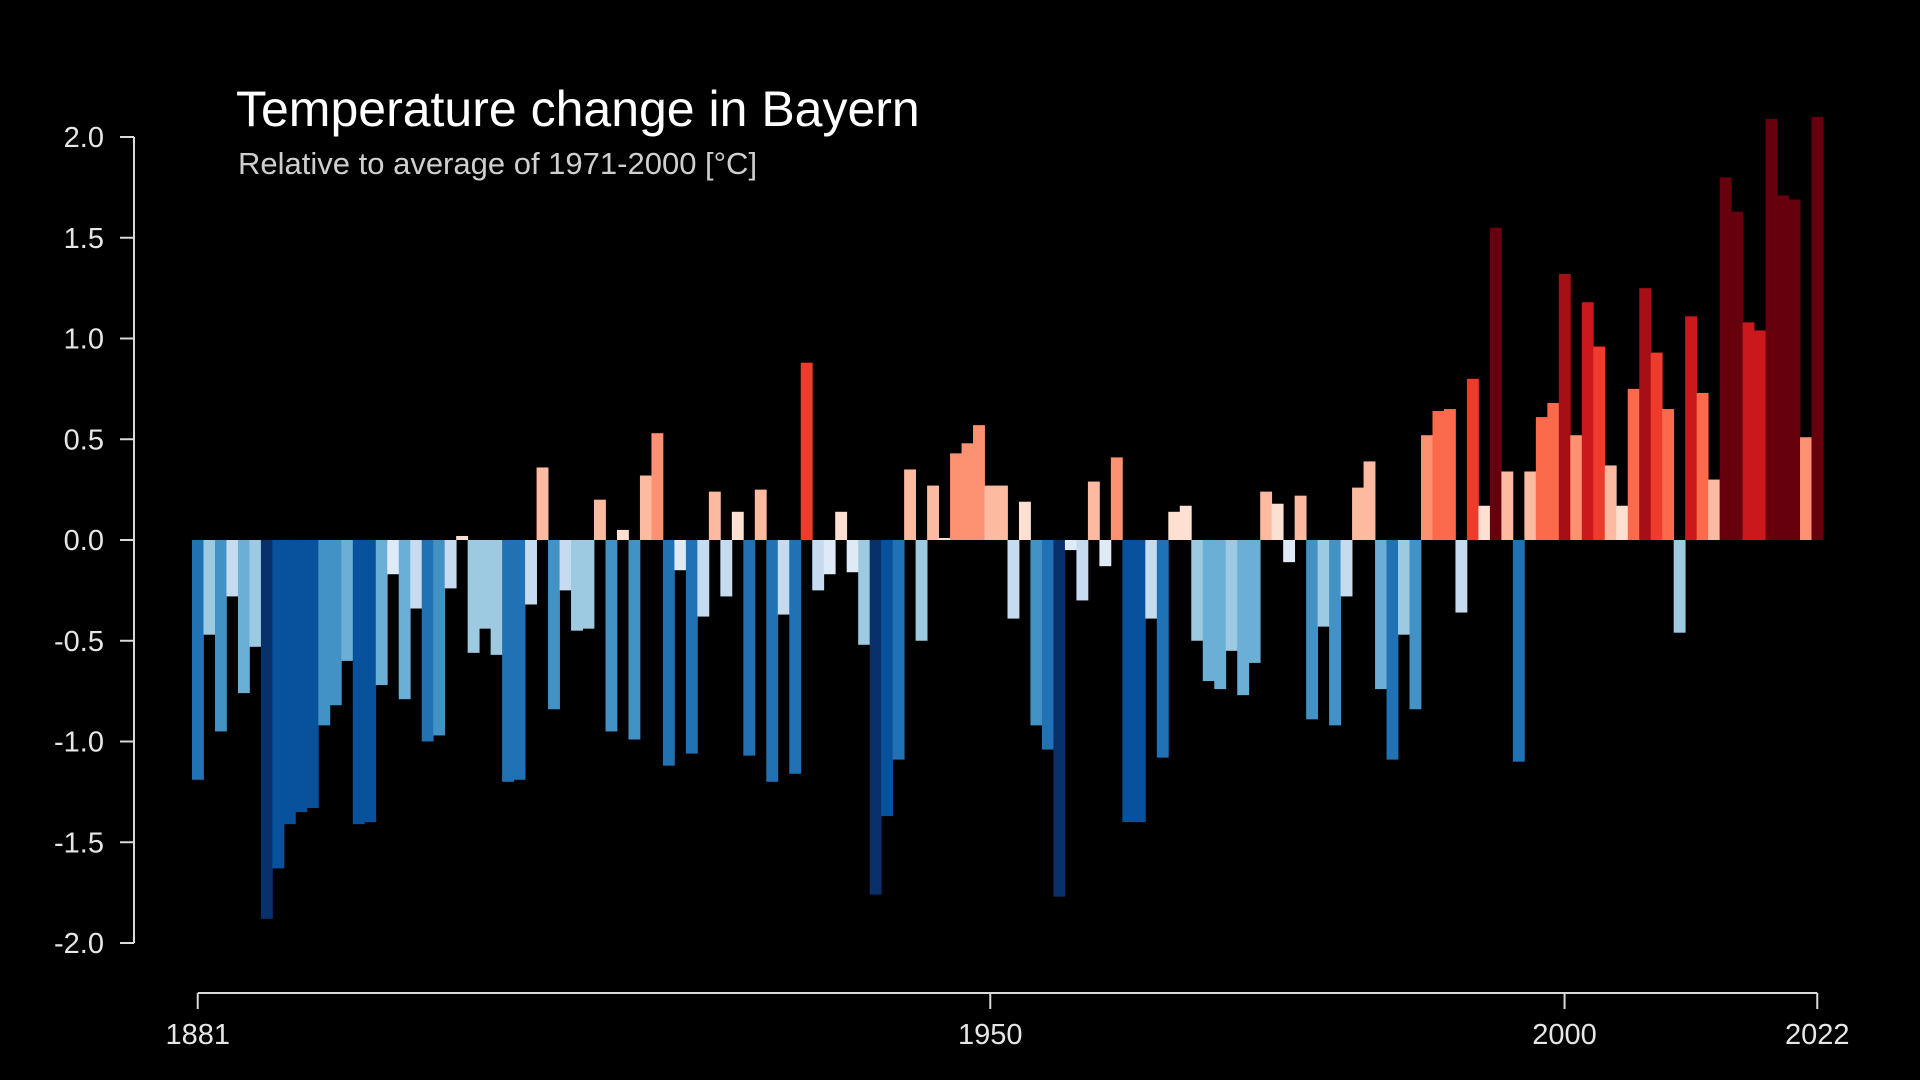 This screenshot has width=1920, height=1080. Describe the element at coordinates (1530, 505) in the screenshot. I see `bar-1997` at that location.